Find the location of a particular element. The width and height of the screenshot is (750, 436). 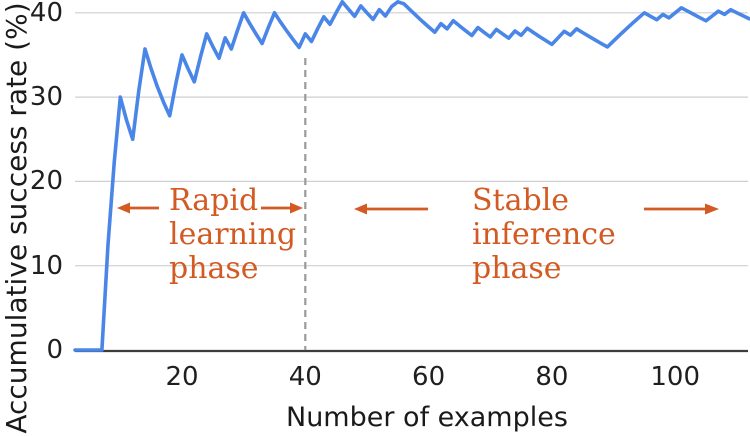

annotation-line: Stable is located at coordinates (521, 200).